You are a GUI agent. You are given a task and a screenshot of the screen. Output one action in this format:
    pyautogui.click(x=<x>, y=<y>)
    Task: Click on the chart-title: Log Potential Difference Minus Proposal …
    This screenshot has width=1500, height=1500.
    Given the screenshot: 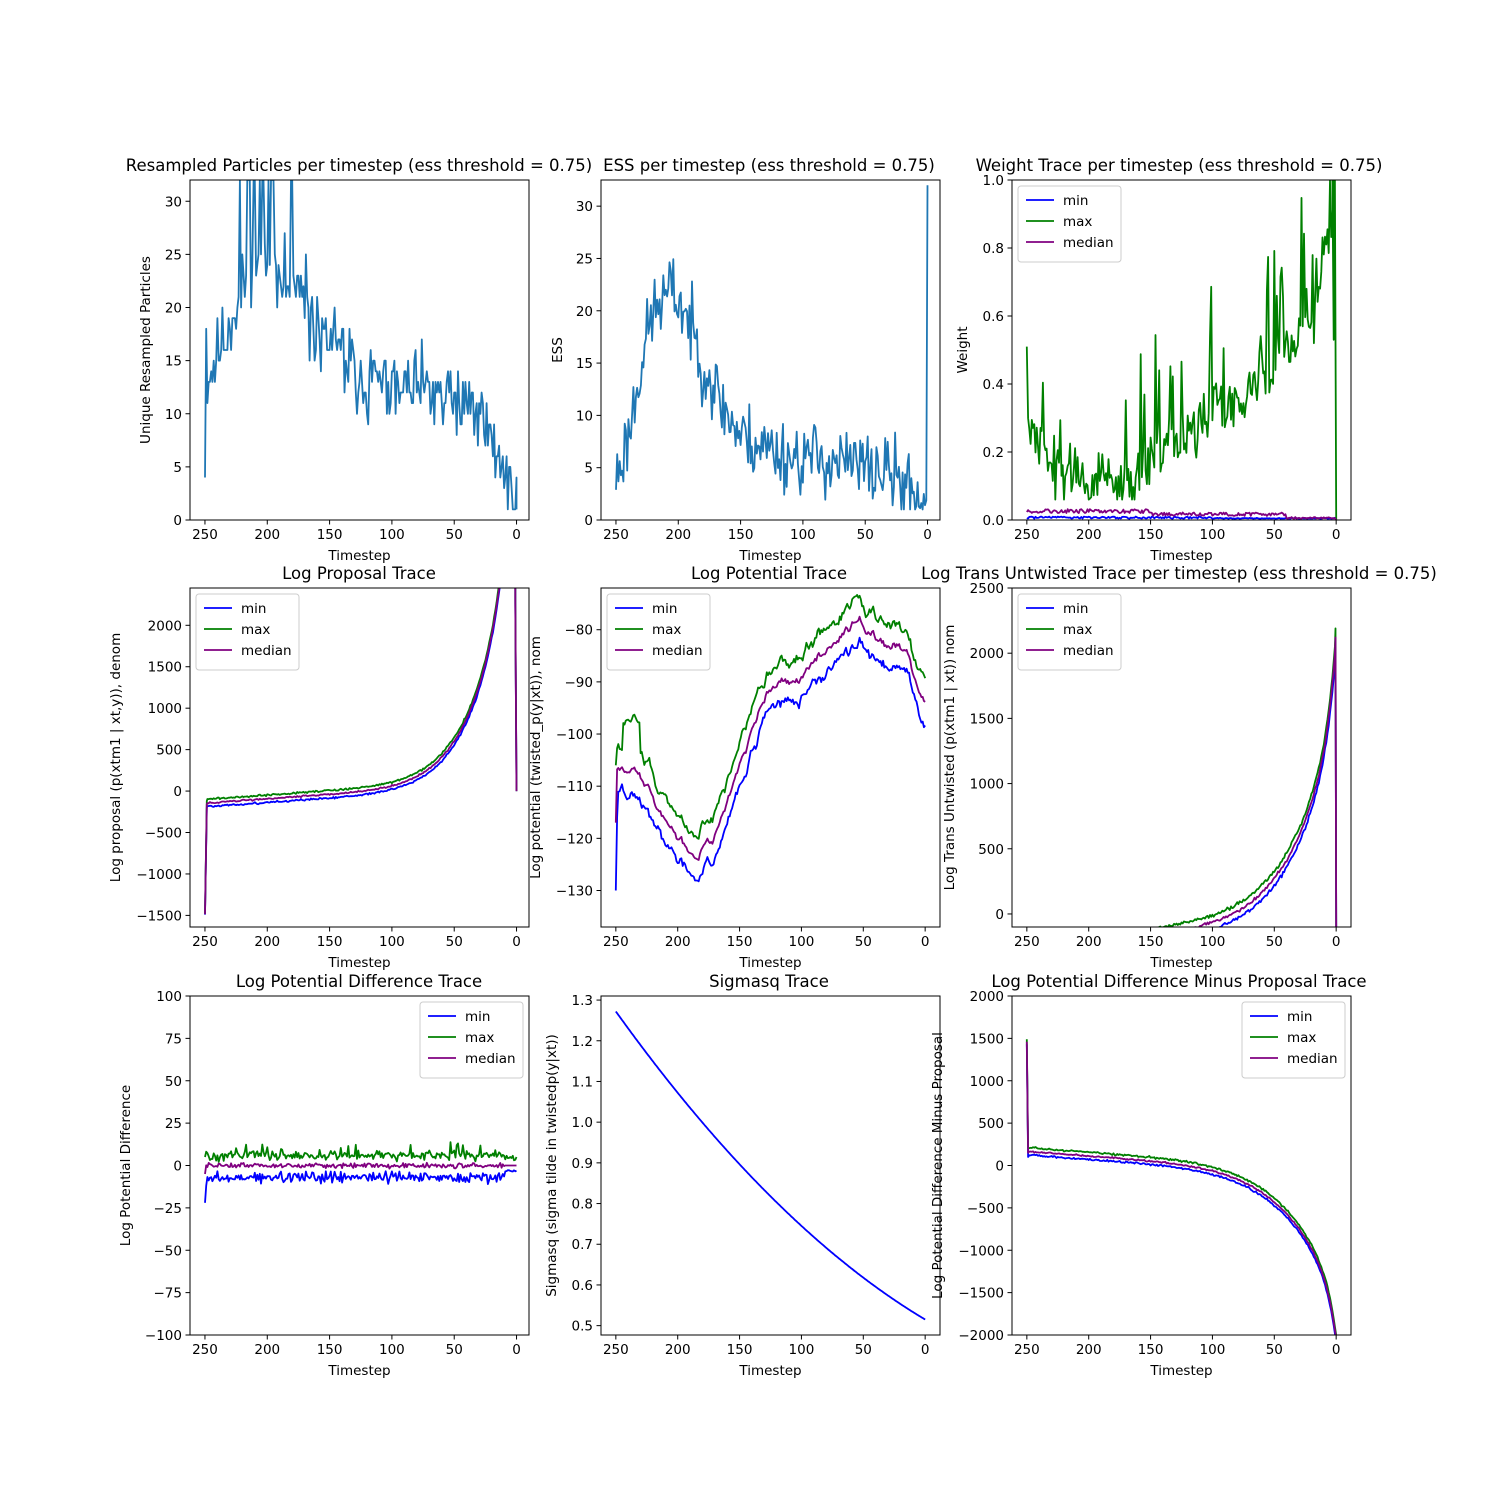 What is the action you would take?
    pyautogui.click(x=1178, y=981)
    